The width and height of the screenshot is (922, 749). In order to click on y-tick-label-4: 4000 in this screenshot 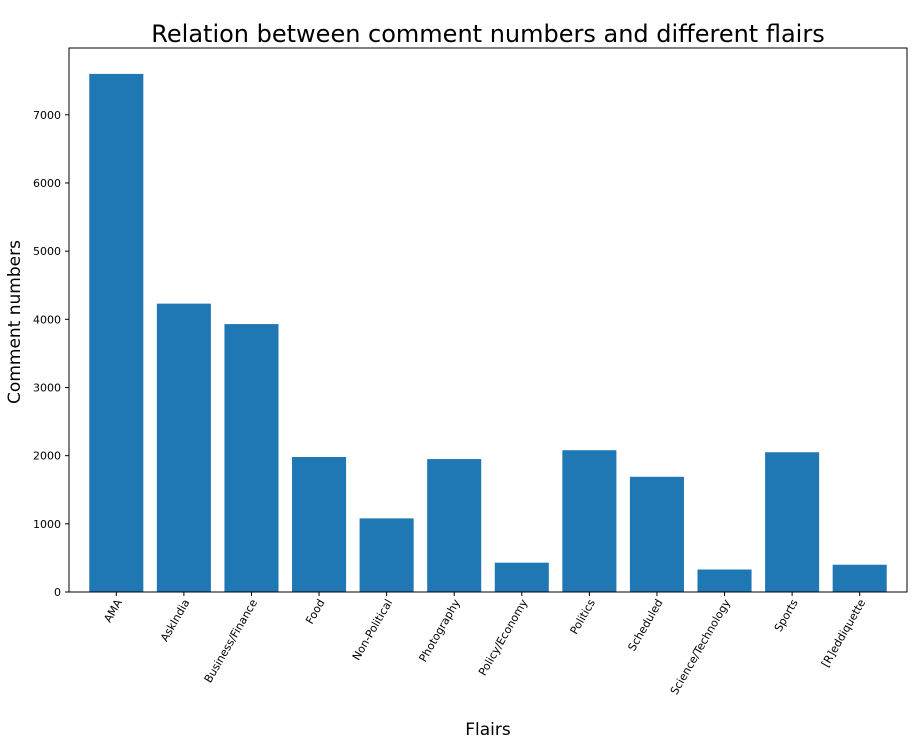, I will do `click(47, 319)`.